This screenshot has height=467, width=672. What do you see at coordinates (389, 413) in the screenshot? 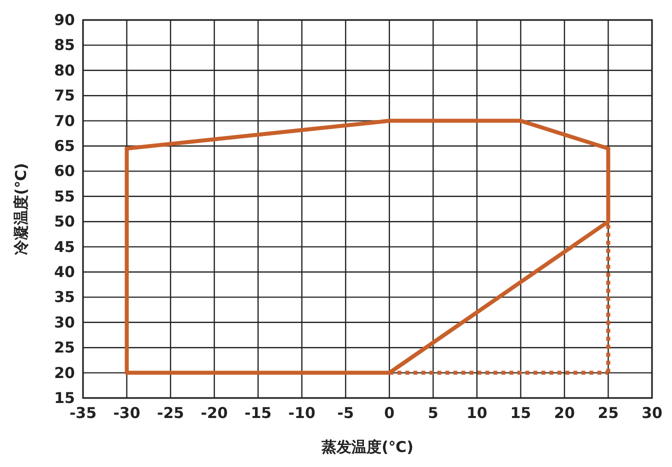
I see `x-tick-label: 0` at bounding box center [389, 413].